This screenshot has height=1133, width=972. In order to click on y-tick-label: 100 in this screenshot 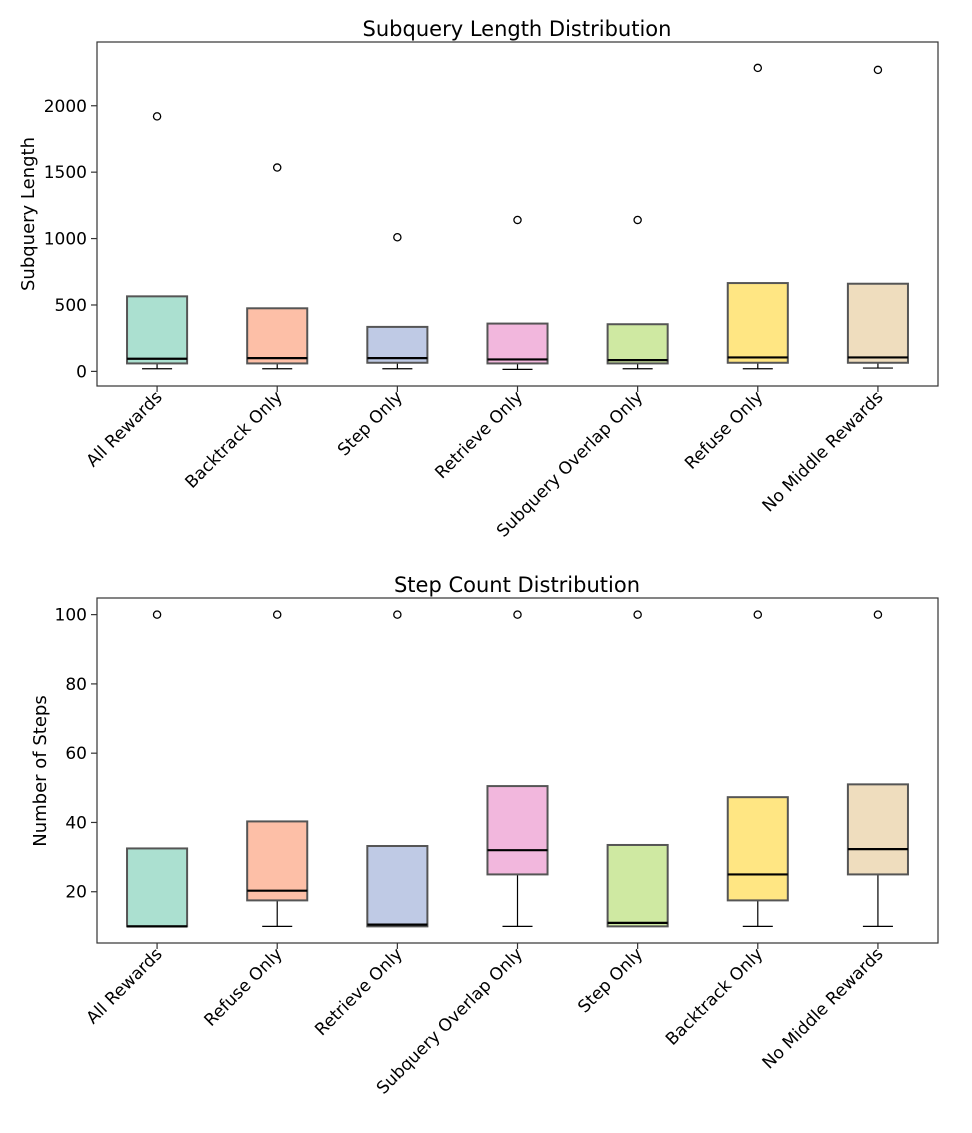, I will do `click(71, 616)`.